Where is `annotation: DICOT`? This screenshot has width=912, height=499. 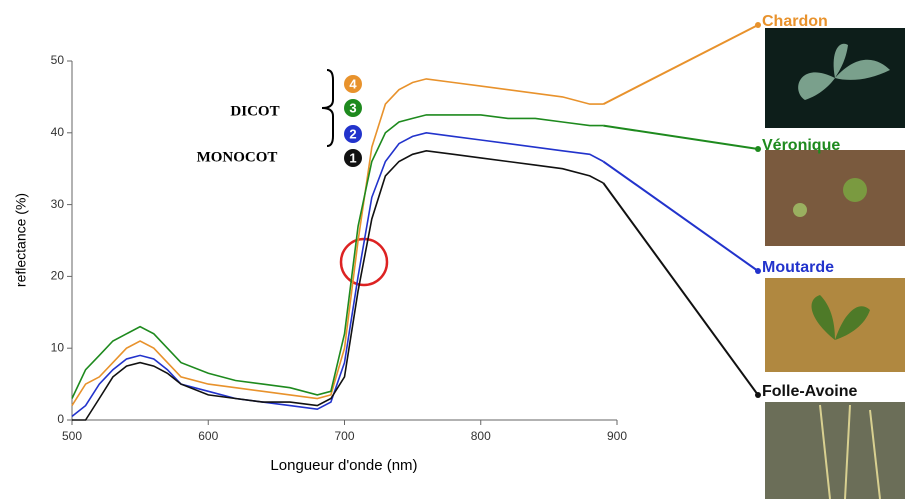 annotation: DICOT is located at coordinates (254, 111).